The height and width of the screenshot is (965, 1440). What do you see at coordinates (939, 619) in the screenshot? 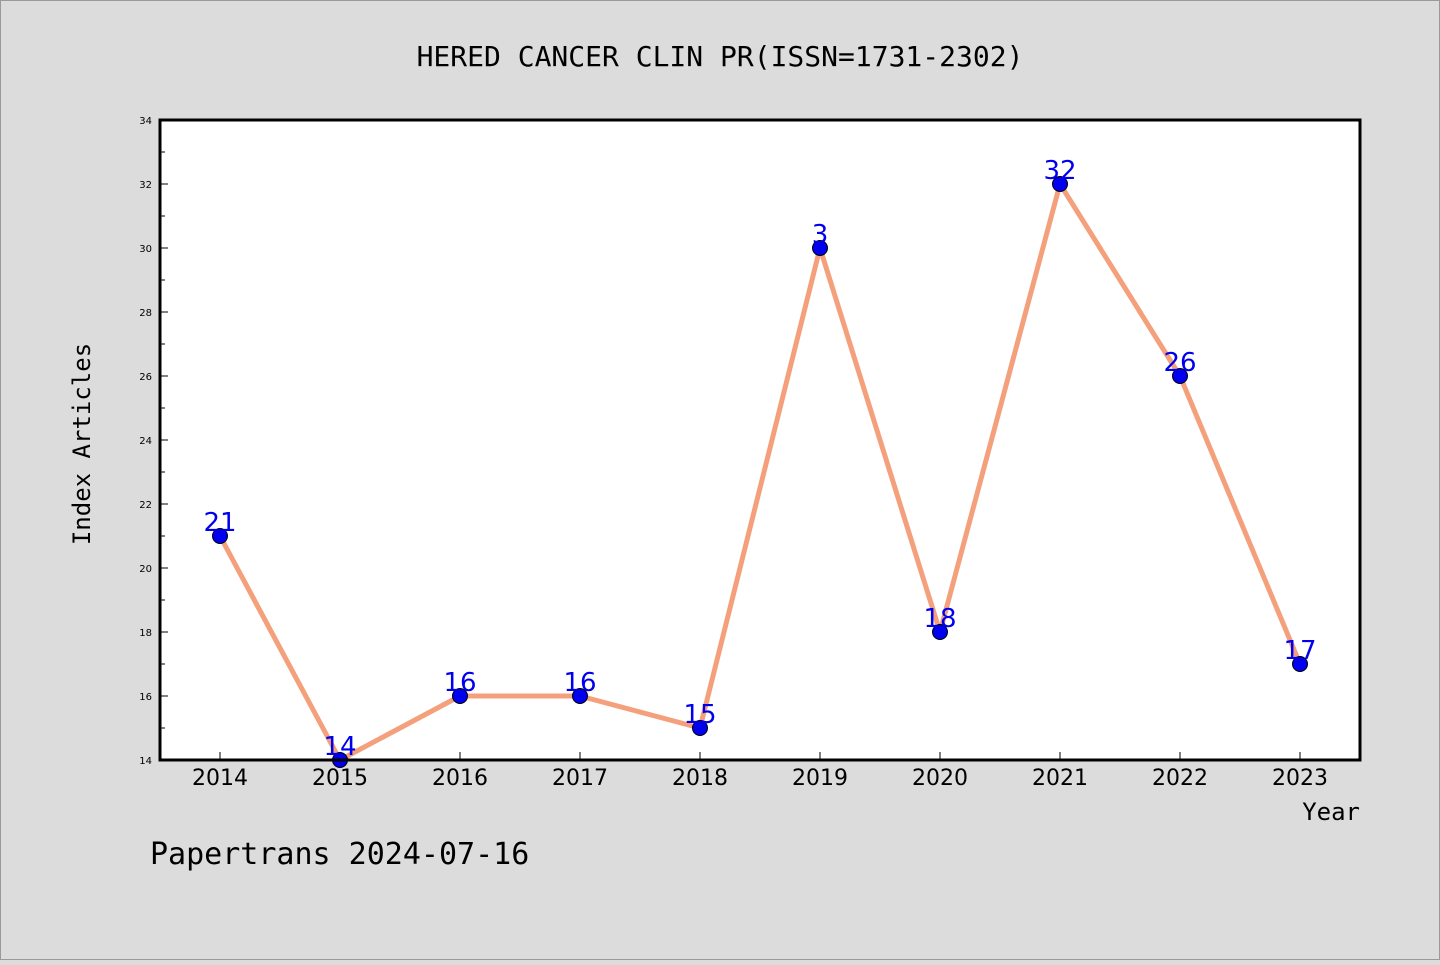
I see `data-label: 18` at bounding box center [939, 619].